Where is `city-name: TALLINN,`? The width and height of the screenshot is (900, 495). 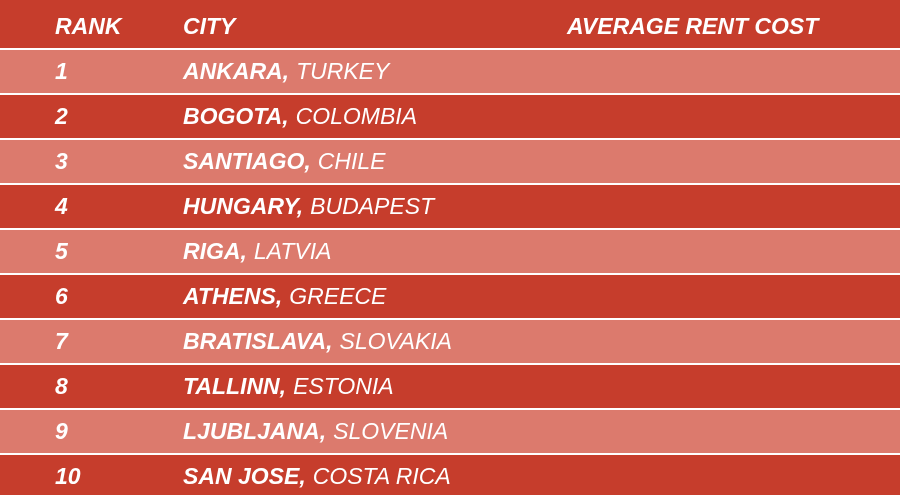
city-name: TALLINN, is located at coordinates (235, 386).